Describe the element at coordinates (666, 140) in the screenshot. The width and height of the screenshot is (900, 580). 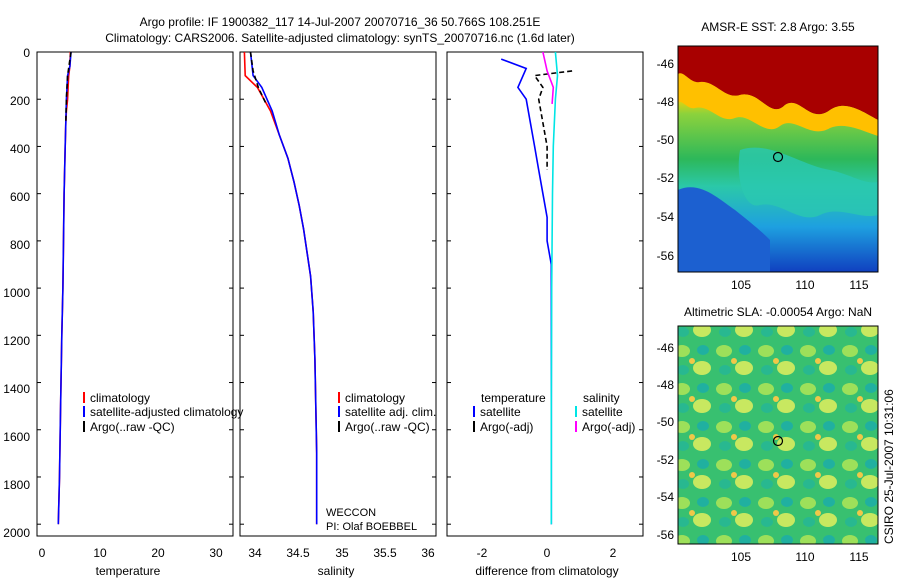
I see `sst-lat-label: -50` at that location.